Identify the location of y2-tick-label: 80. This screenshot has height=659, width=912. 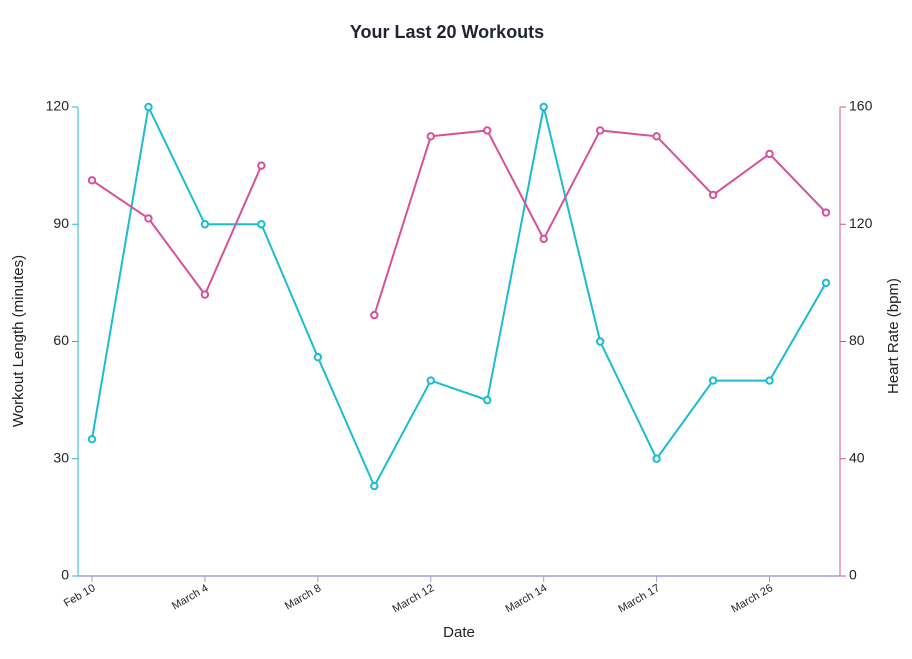
(857, 340).